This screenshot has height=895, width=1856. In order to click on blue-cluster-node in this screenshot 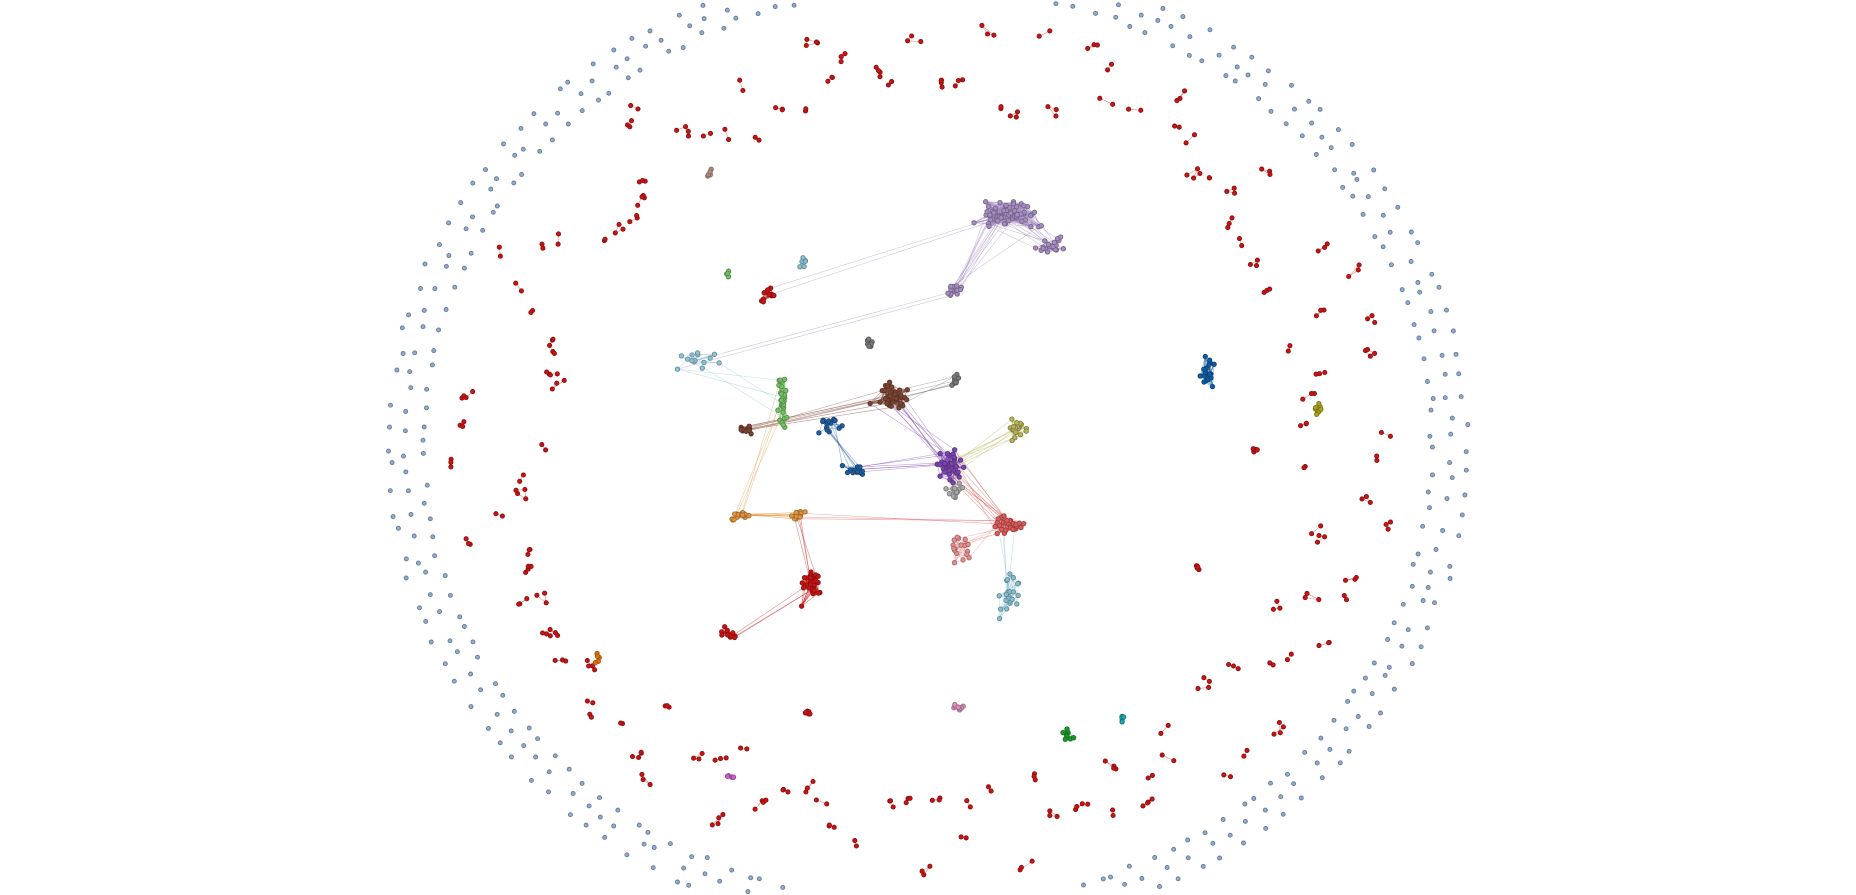, I will do `click(835, 420)`.